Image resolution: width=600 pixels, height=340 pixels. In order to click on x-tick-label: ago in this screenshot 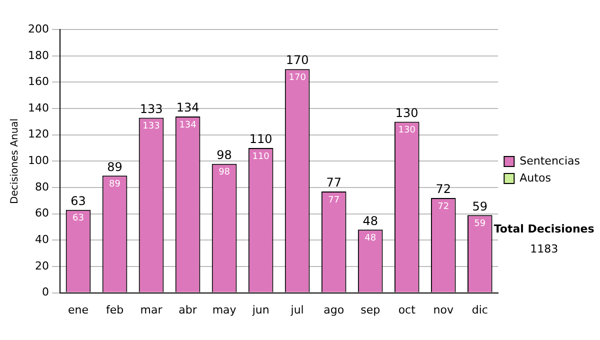, I will do `click(334, 309)`.